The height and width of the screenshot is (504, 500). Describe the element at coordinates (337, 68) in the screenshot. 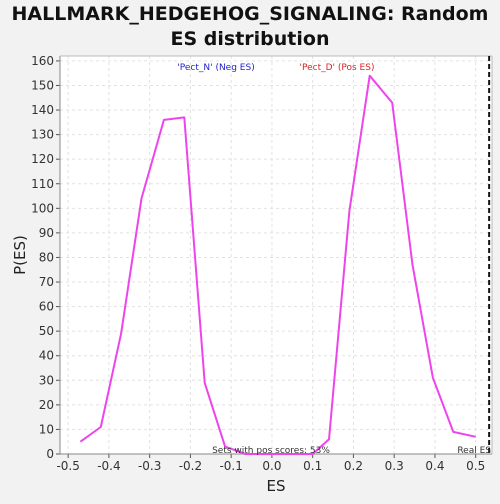

I see `pos-es-label: 'Pect_D' (Pos ES)` at that location.